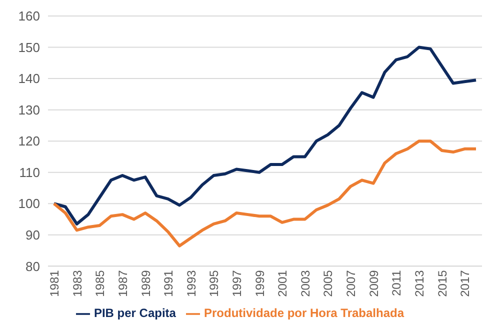 This screenshot has width=498, height=329. I want to click on y-tick-label: 160, so click(29, 16).